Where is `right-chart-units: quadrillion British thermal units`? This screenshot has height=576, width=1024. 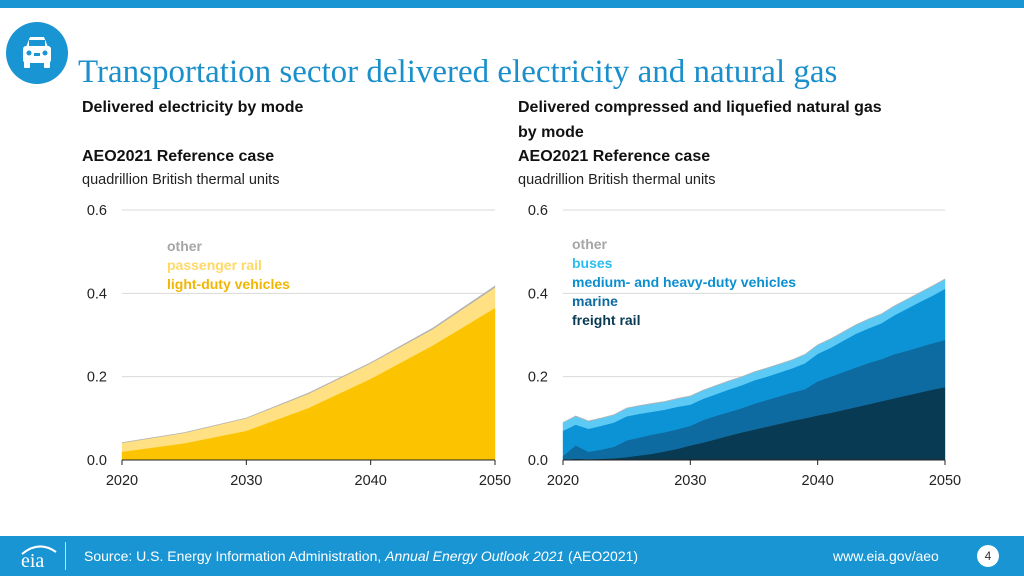 right-chart-units: quadrillion British thermal units is located at coordinates (617, 180).